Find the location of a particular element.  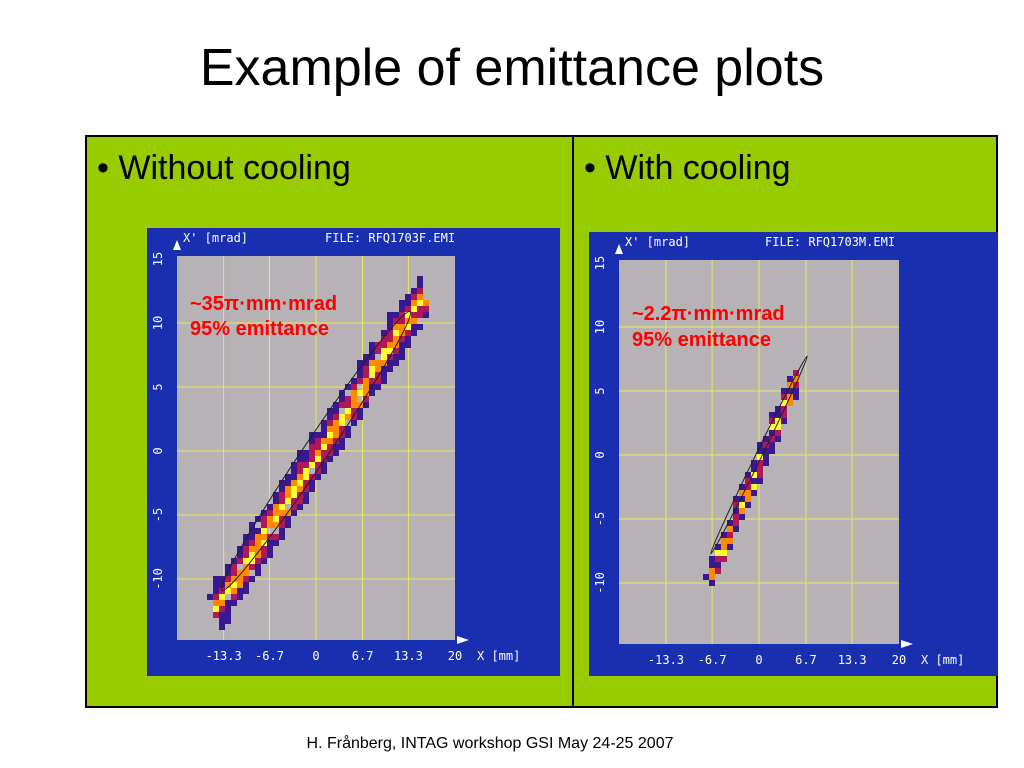

file-label: FILE: RFQ1703M.EMI is located at coordinates (830, 242).